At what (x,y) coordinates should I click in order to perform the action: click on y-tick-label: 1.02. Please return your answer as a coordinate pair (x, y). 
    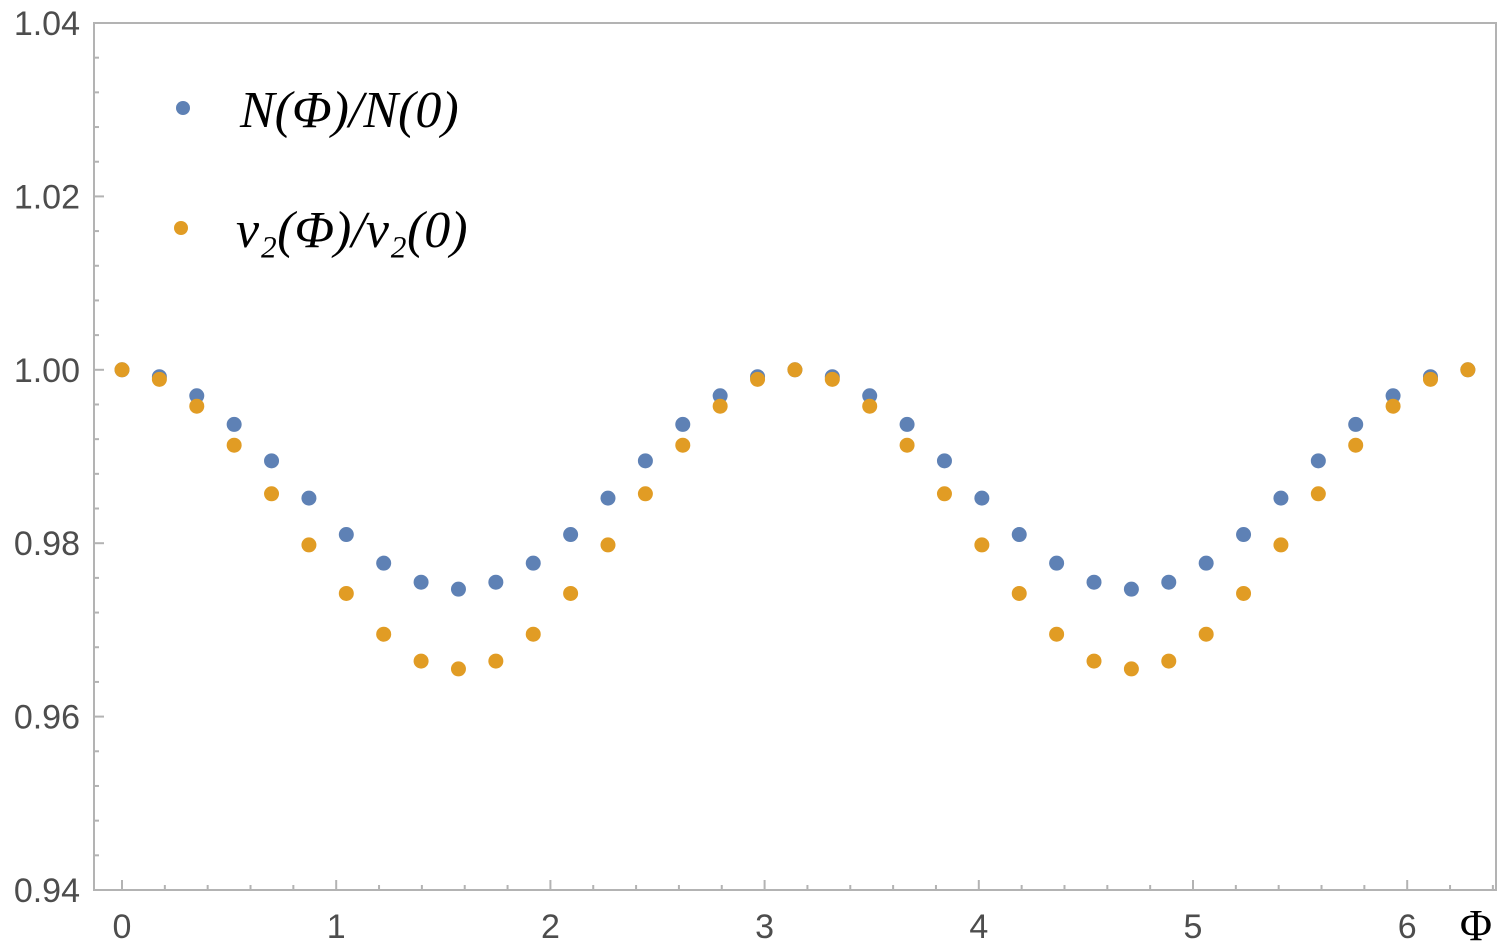
    Looking at the image, I should click on (47, 197).